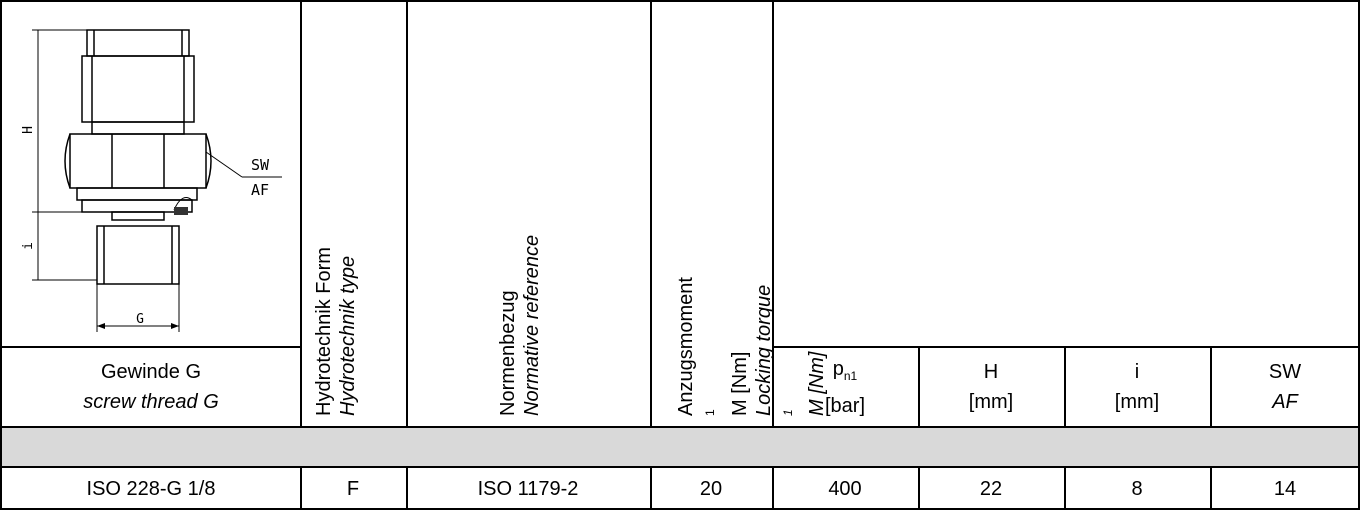 Image resolution: width=1360 pixels, height=510 pixels. Describe the element at coordinates (353, 489) in the screenshot. I see `row-form: F` at that location.